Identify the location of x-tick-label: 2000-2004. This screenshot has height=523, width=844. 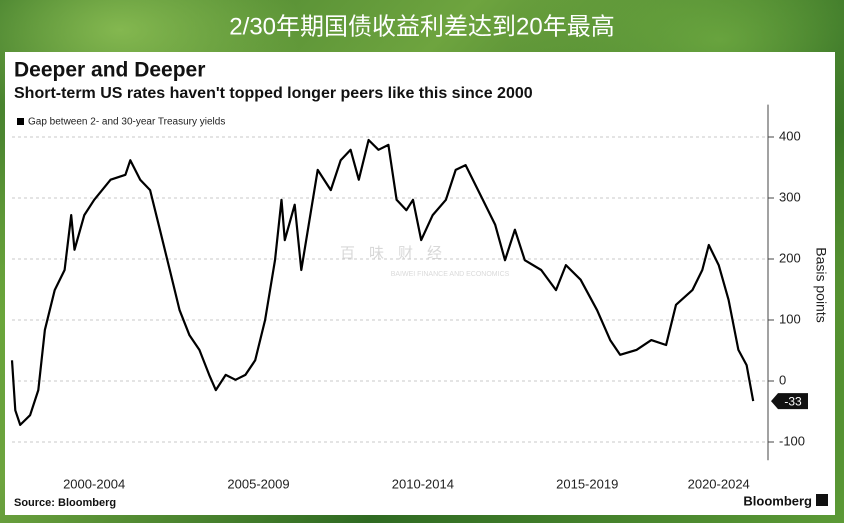
(94, 483).